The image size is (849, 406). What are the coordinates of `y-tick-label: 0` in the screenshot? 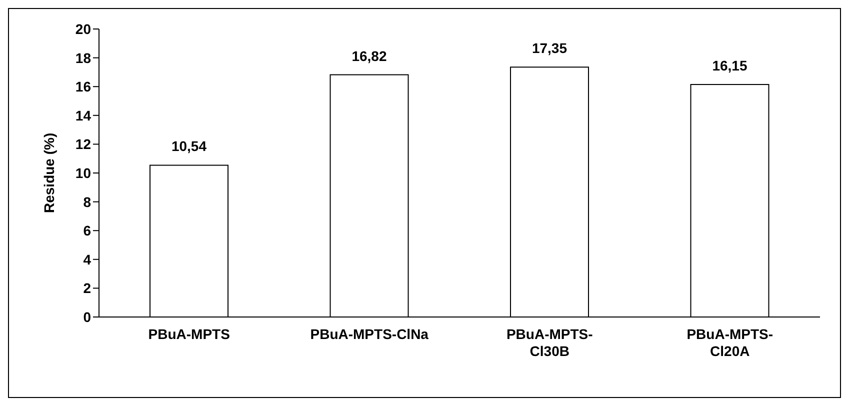 It's located at (87, 316).